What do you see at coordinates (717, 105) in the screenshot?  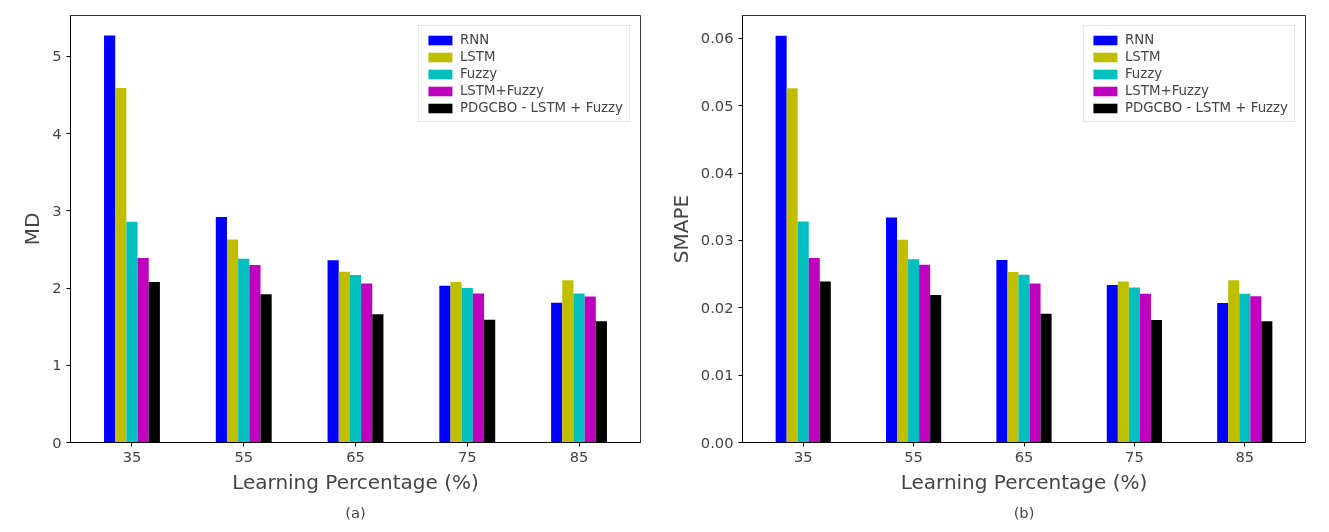 I see `y-tick-label: 0.05` at bounding box center [717, 105].